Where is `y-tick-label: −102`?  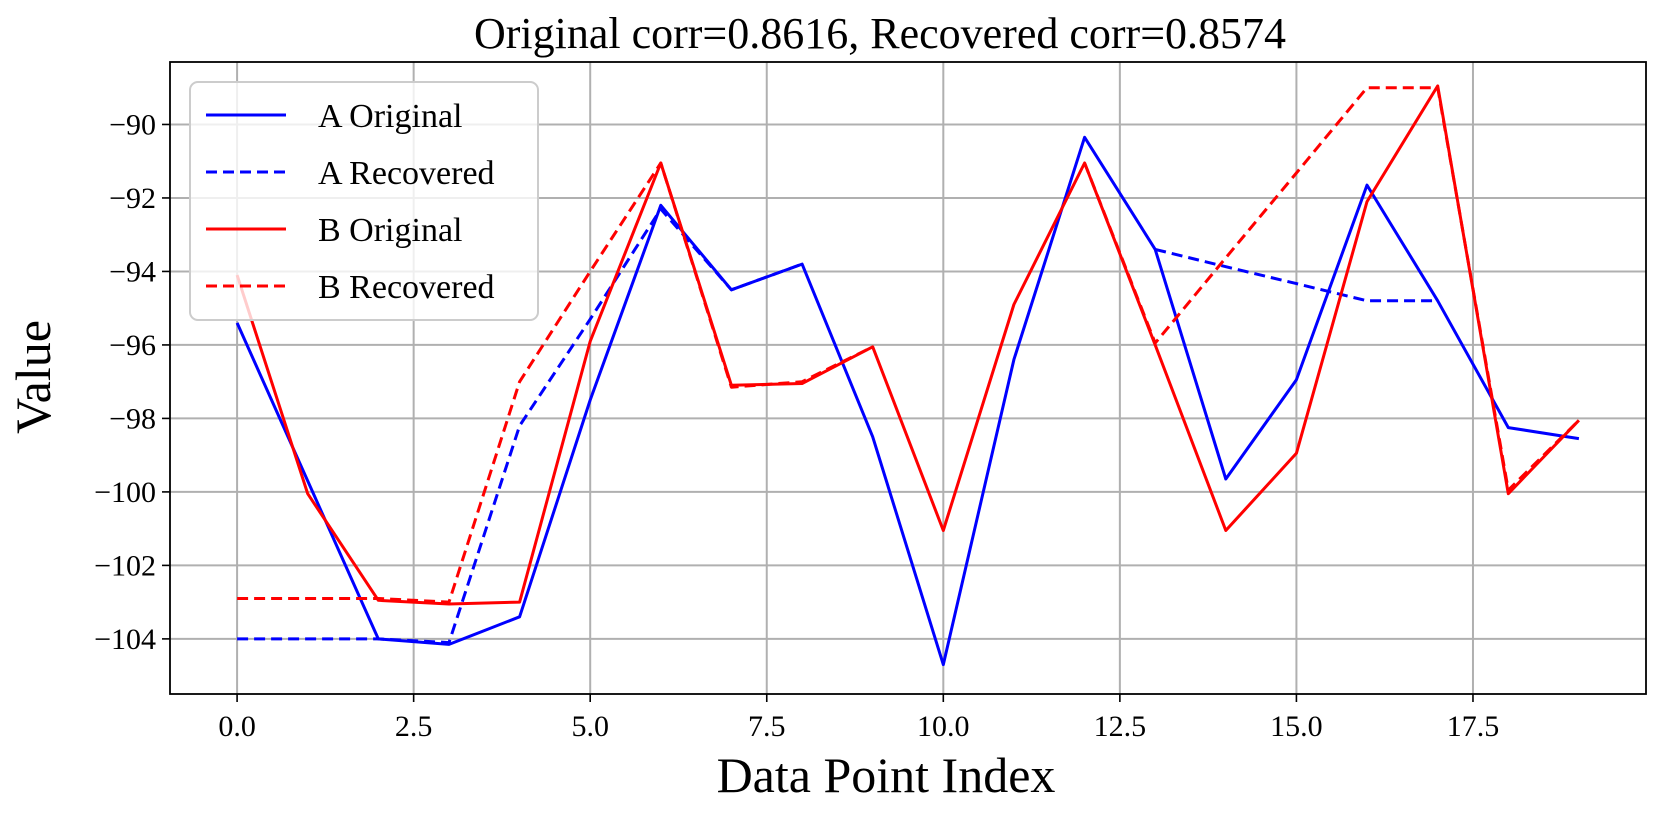 y-tick-label: −102 is located at coordinates (125, 565).